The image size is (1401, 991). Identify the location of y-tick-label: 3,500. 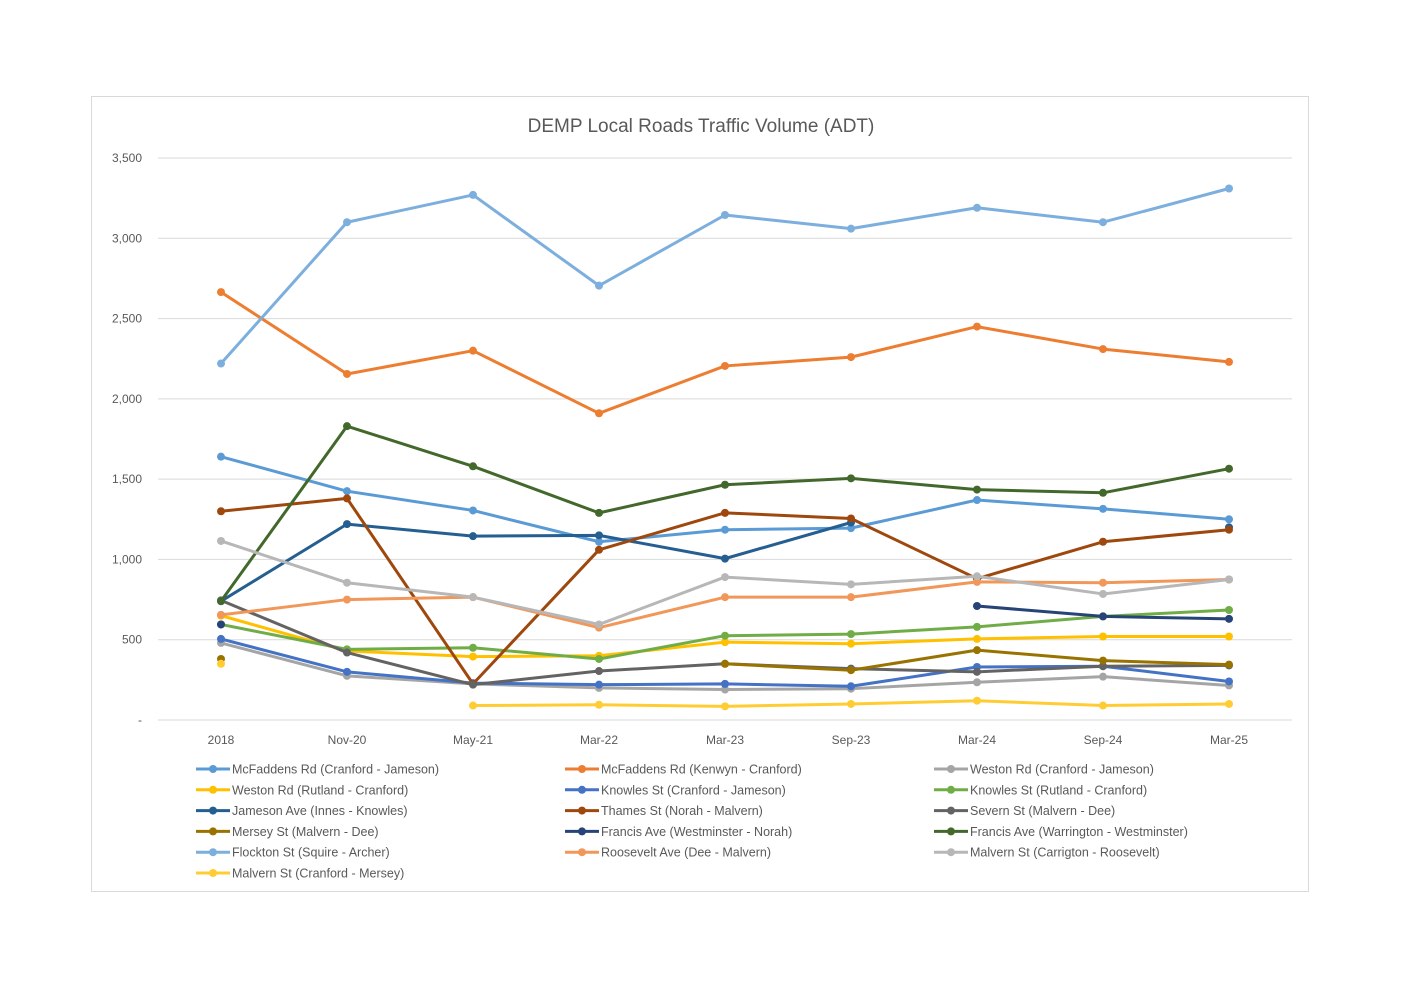
(127, 158).